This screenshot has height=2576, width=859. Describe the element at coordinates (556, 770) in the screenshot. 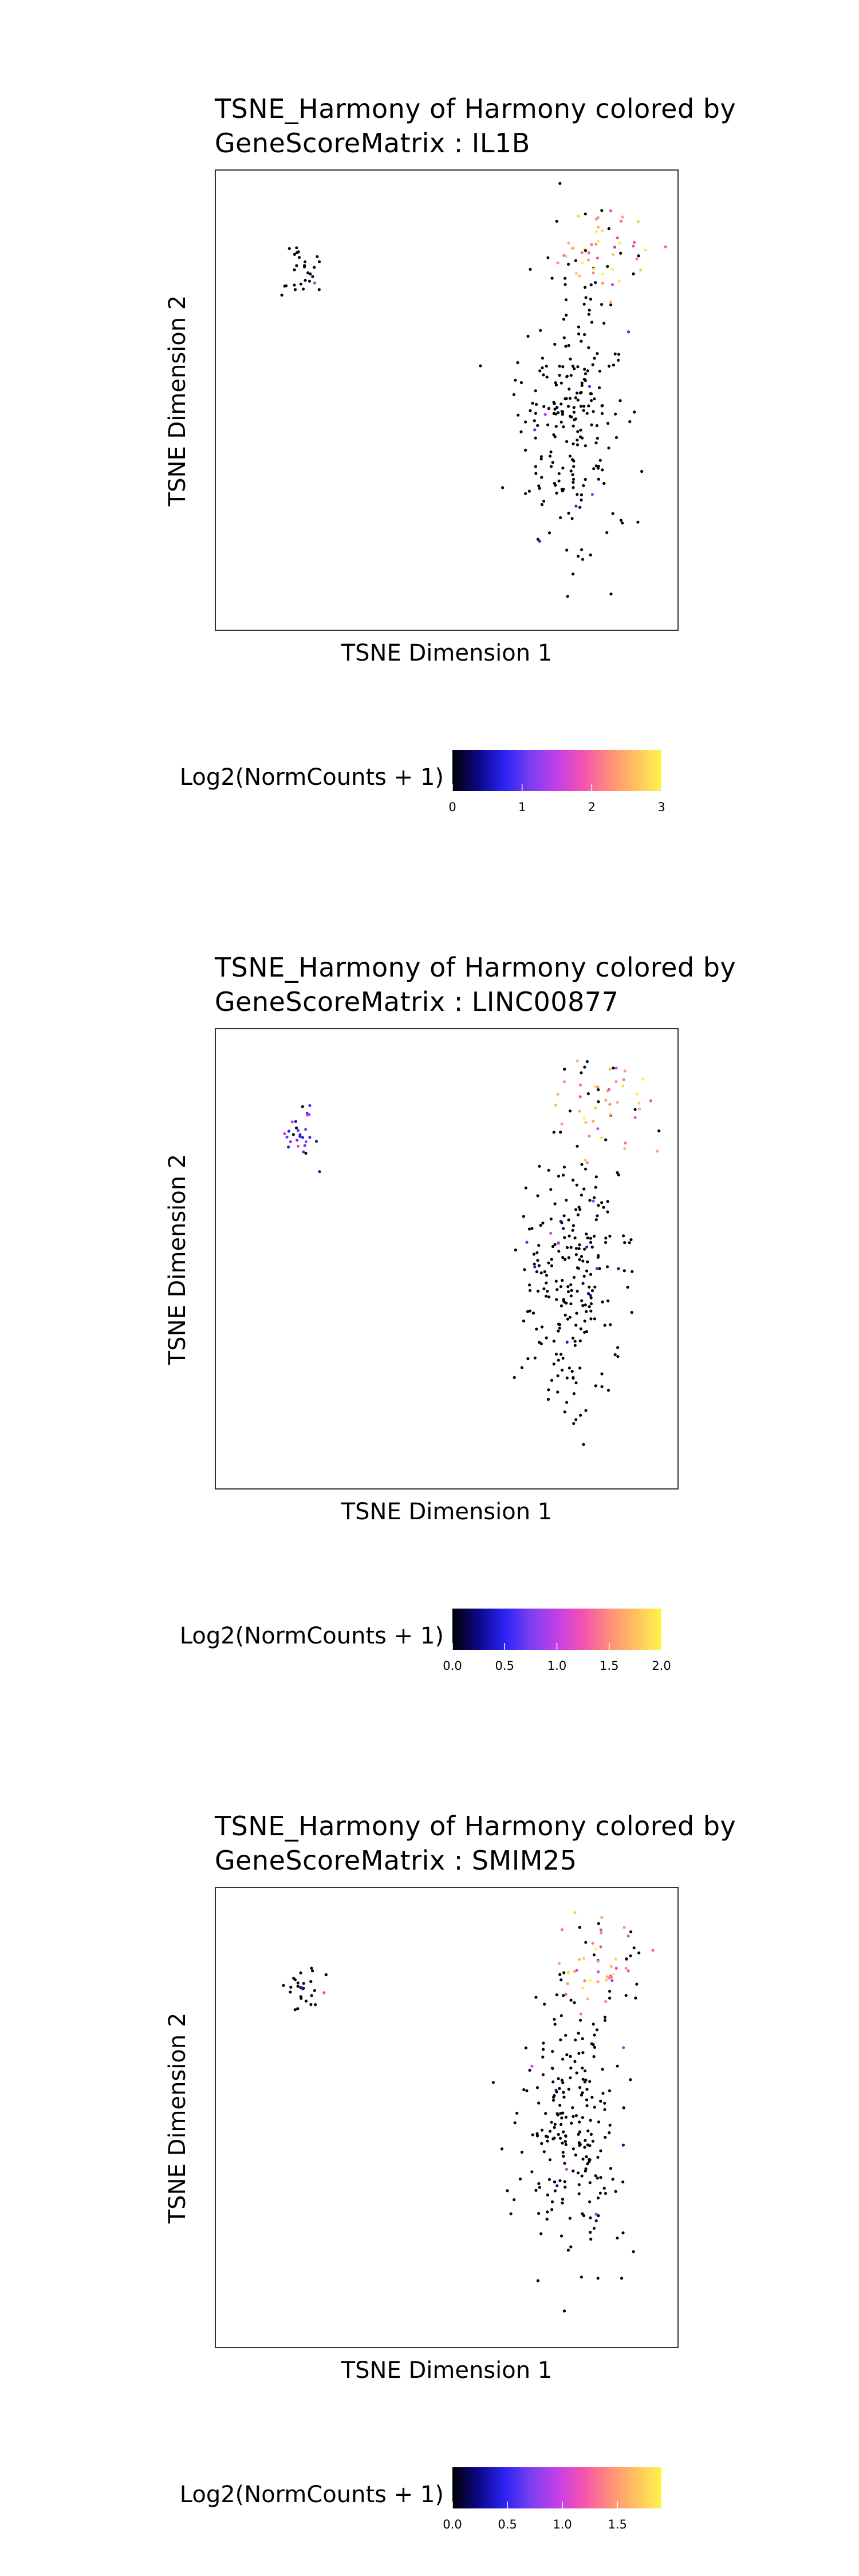

I see `colorbar` at that location.